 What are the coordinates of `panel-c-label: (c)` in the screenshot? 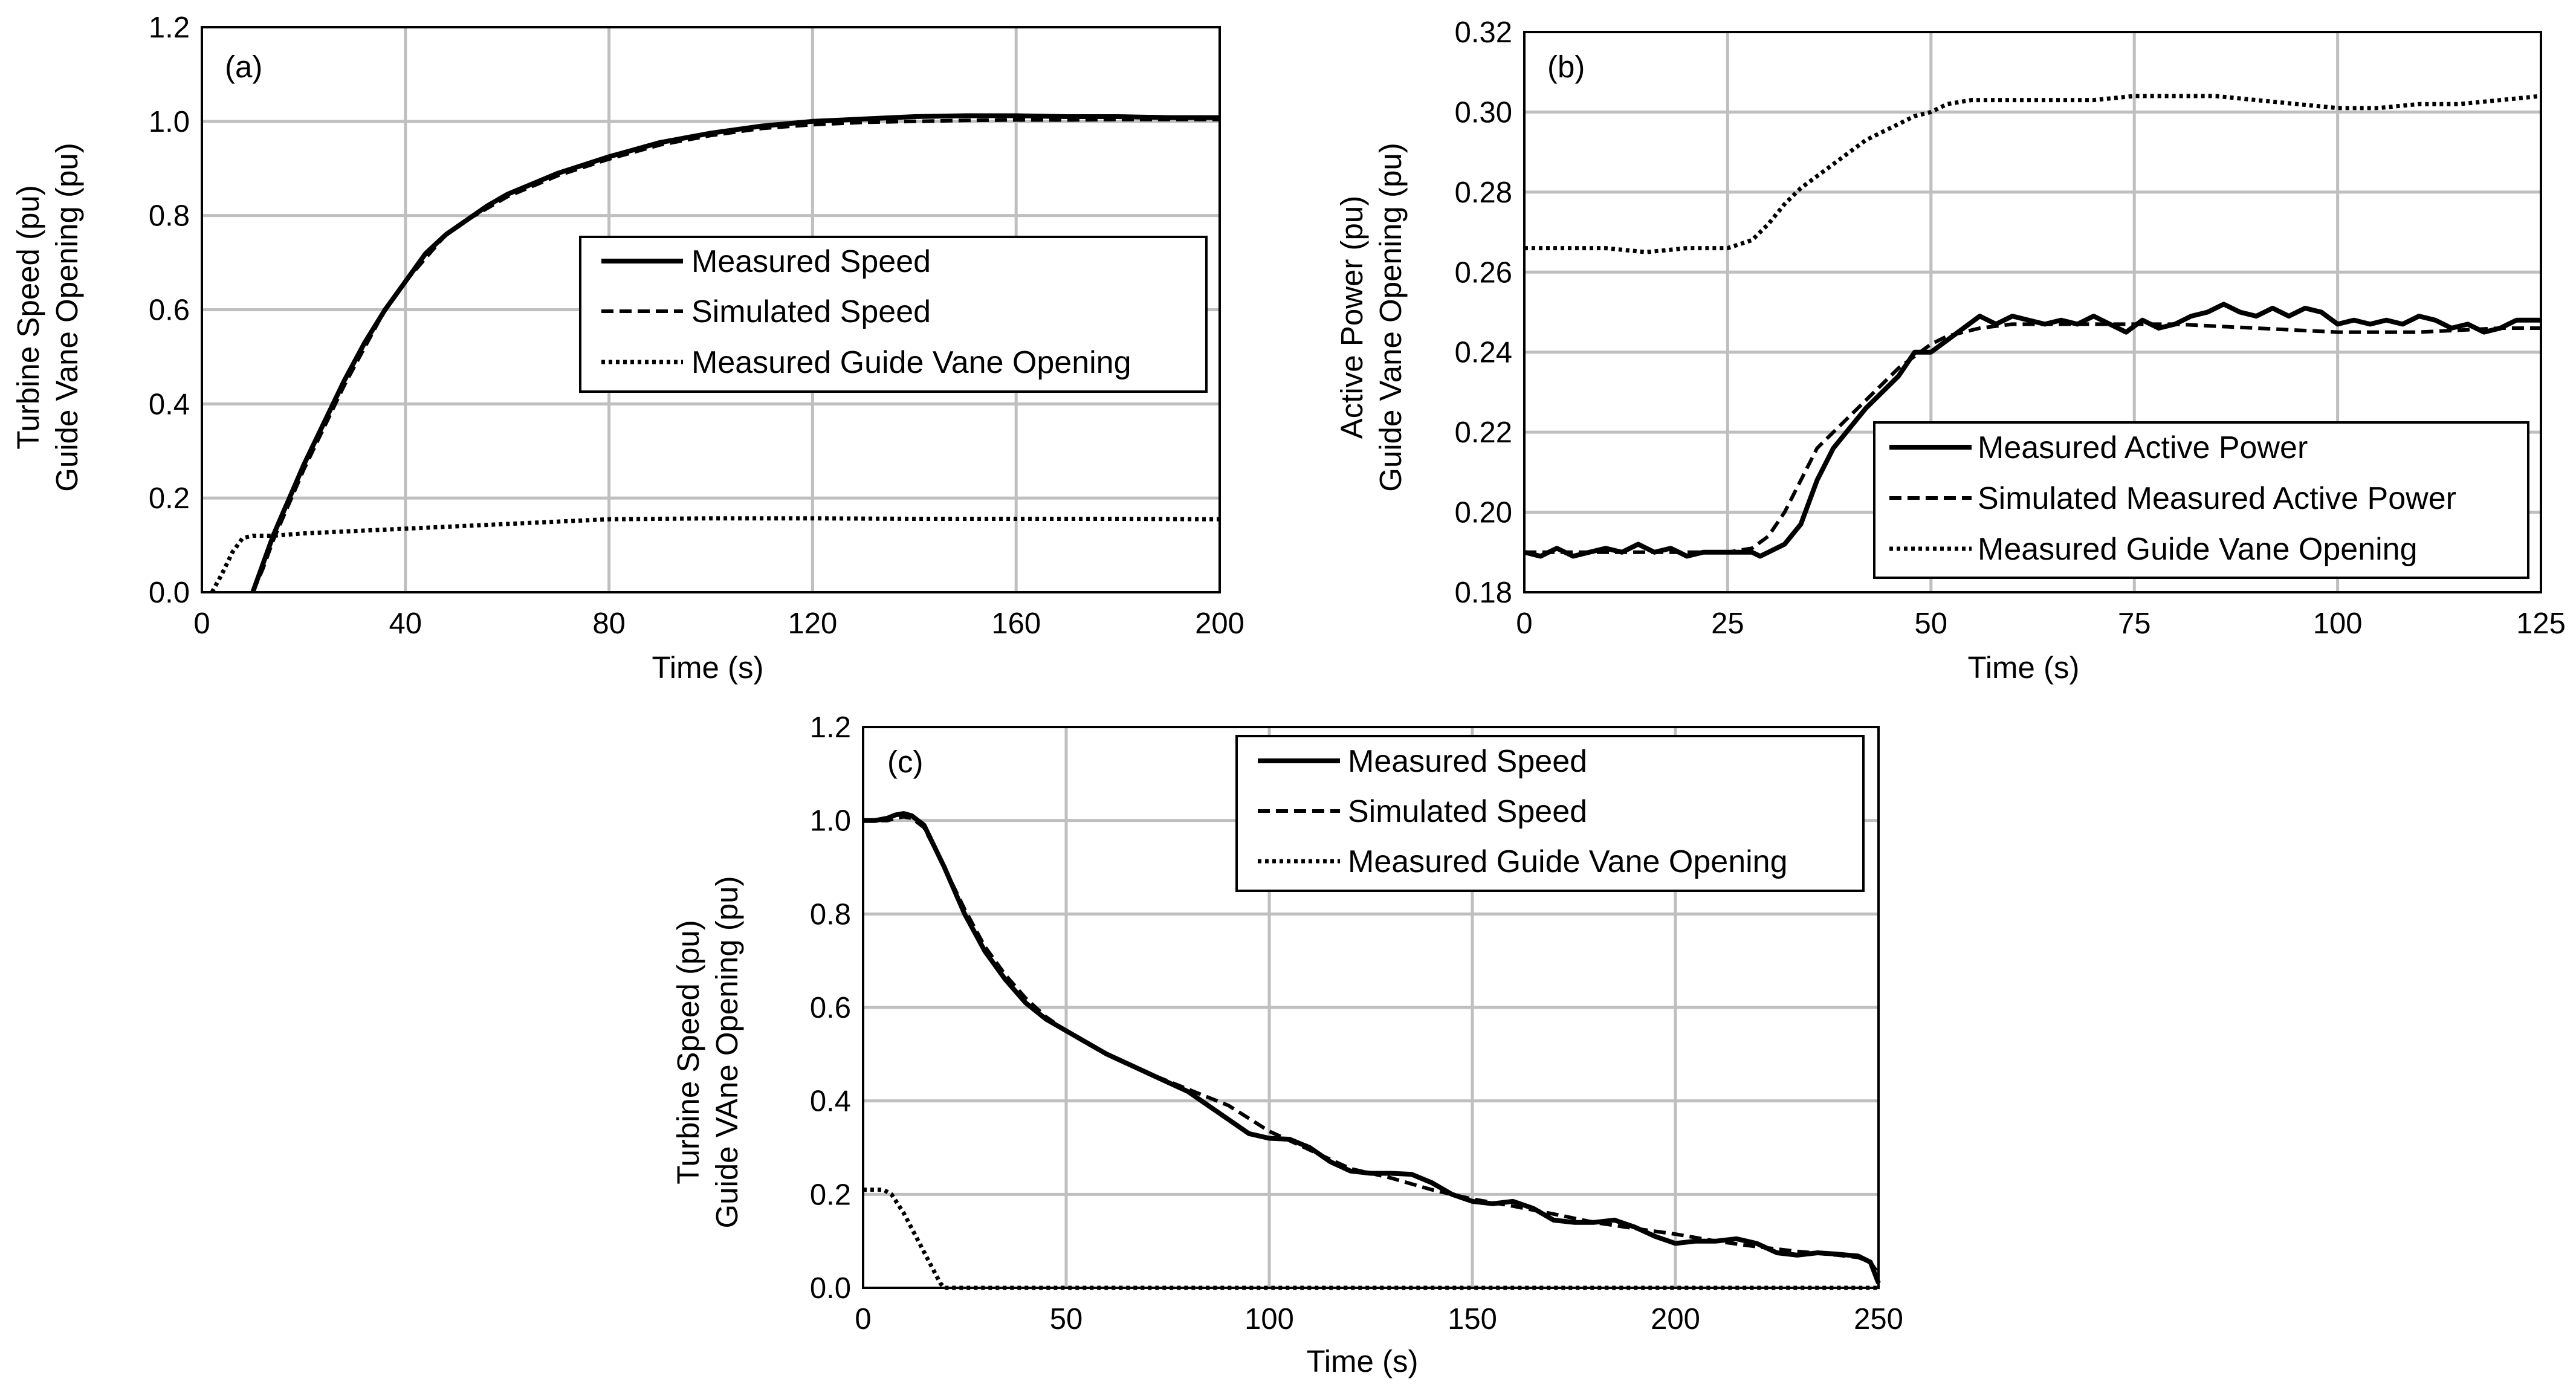 It's located at (905, 762).